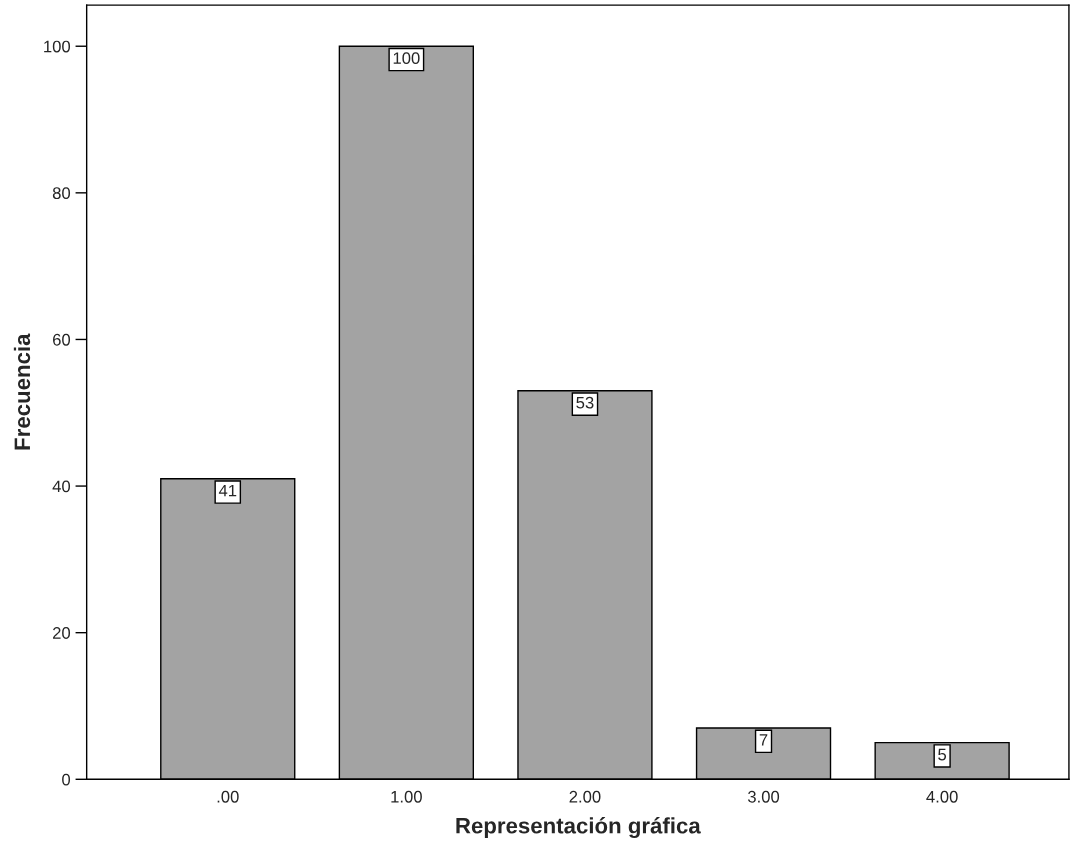  Describe the element at coordinates (578, 828) in the screenshot. I see `x-axis-title: Representación gráfica` at that location.